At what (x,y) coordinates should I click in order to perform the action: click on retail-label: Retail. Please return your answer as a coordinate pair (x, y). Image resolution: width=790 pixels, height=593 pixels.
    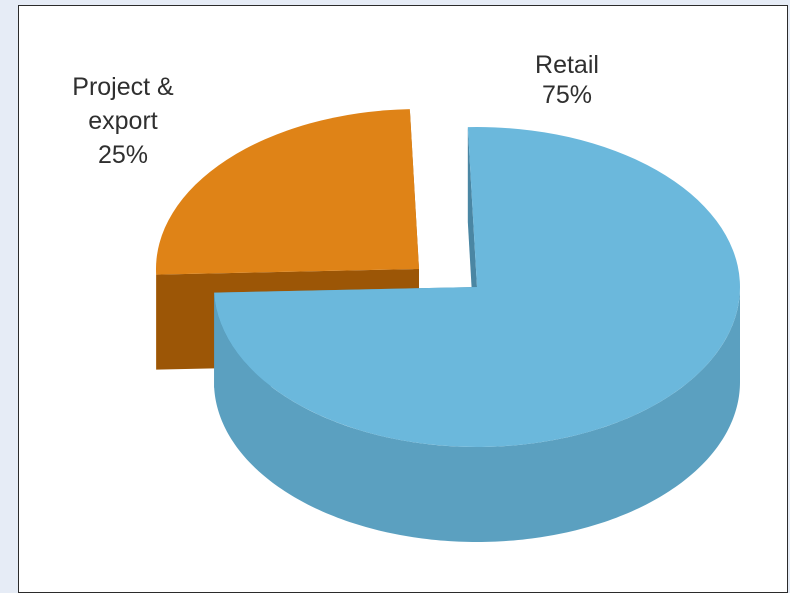
    Looking at the image, I should click on (567, 65).